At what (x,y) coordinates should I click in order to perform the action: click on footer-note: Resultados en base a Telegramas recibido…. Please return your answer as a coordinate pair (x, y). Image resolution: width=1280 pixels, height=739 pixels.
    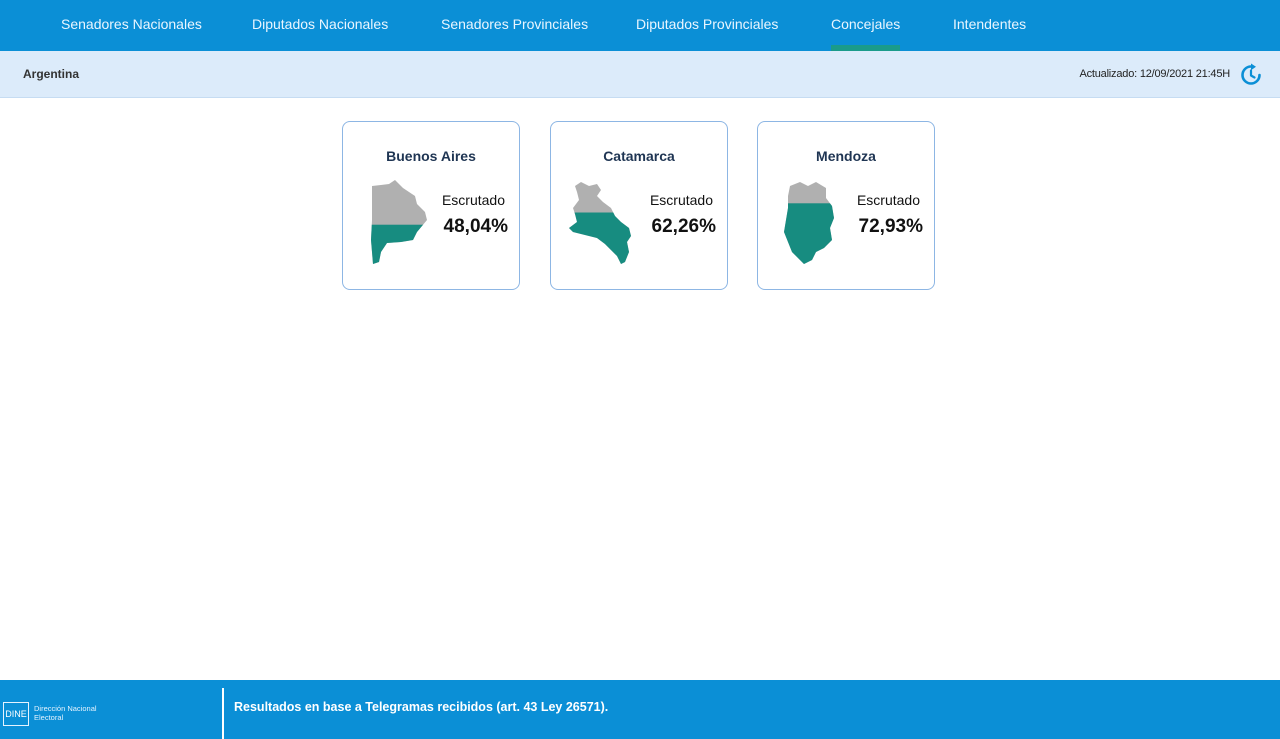
    Looking at the image, I should click on (421, 707).